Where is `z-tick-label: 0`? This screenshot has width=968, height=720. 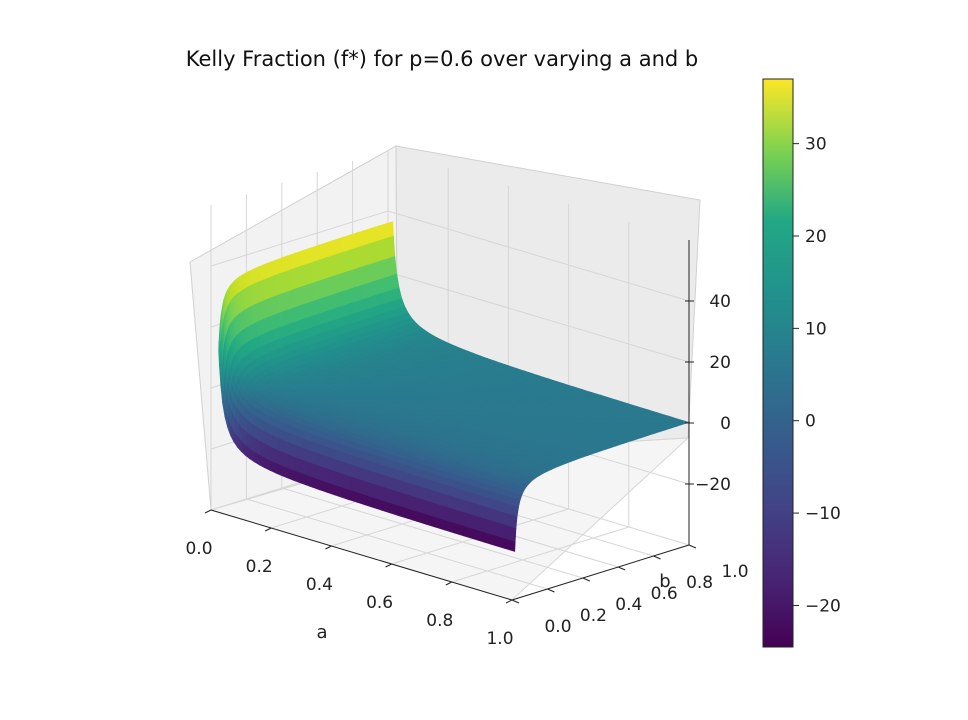
z-tick-label: 0 is located at coordinates (725, 424).